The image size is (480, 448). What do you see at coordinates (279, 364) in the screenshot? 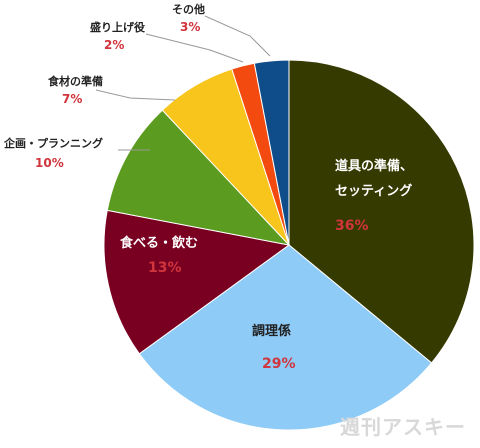
I see `value-label: 29%` at bounding box center [279, 364].